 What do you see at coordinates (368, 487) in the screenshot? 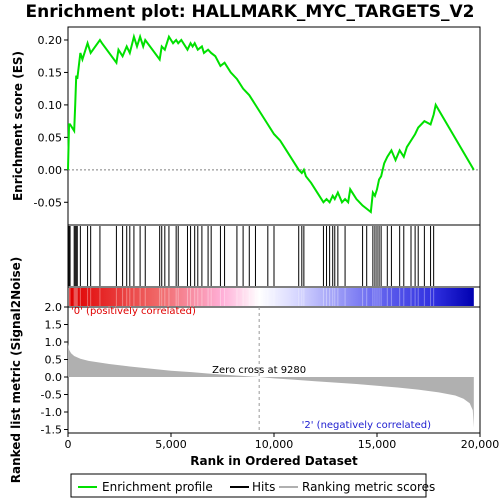
I see `legend-label-metric: Ranking metric scores` at bounding box center [368, 487].